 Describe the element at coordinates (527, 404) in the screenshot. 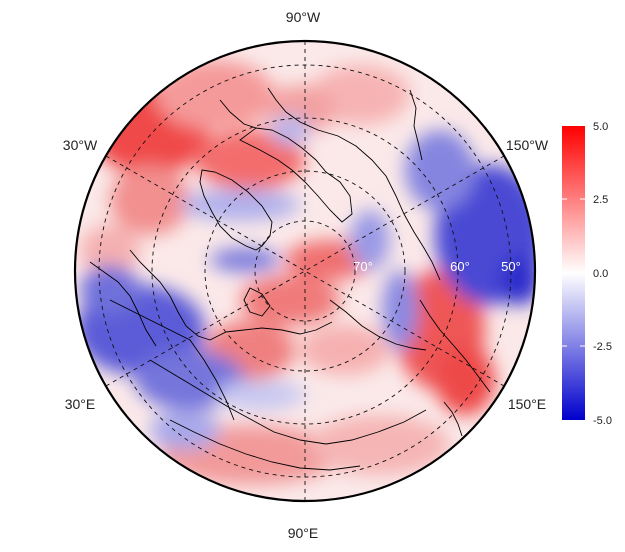

I see `lon-label-150e: 150°E` at that location.